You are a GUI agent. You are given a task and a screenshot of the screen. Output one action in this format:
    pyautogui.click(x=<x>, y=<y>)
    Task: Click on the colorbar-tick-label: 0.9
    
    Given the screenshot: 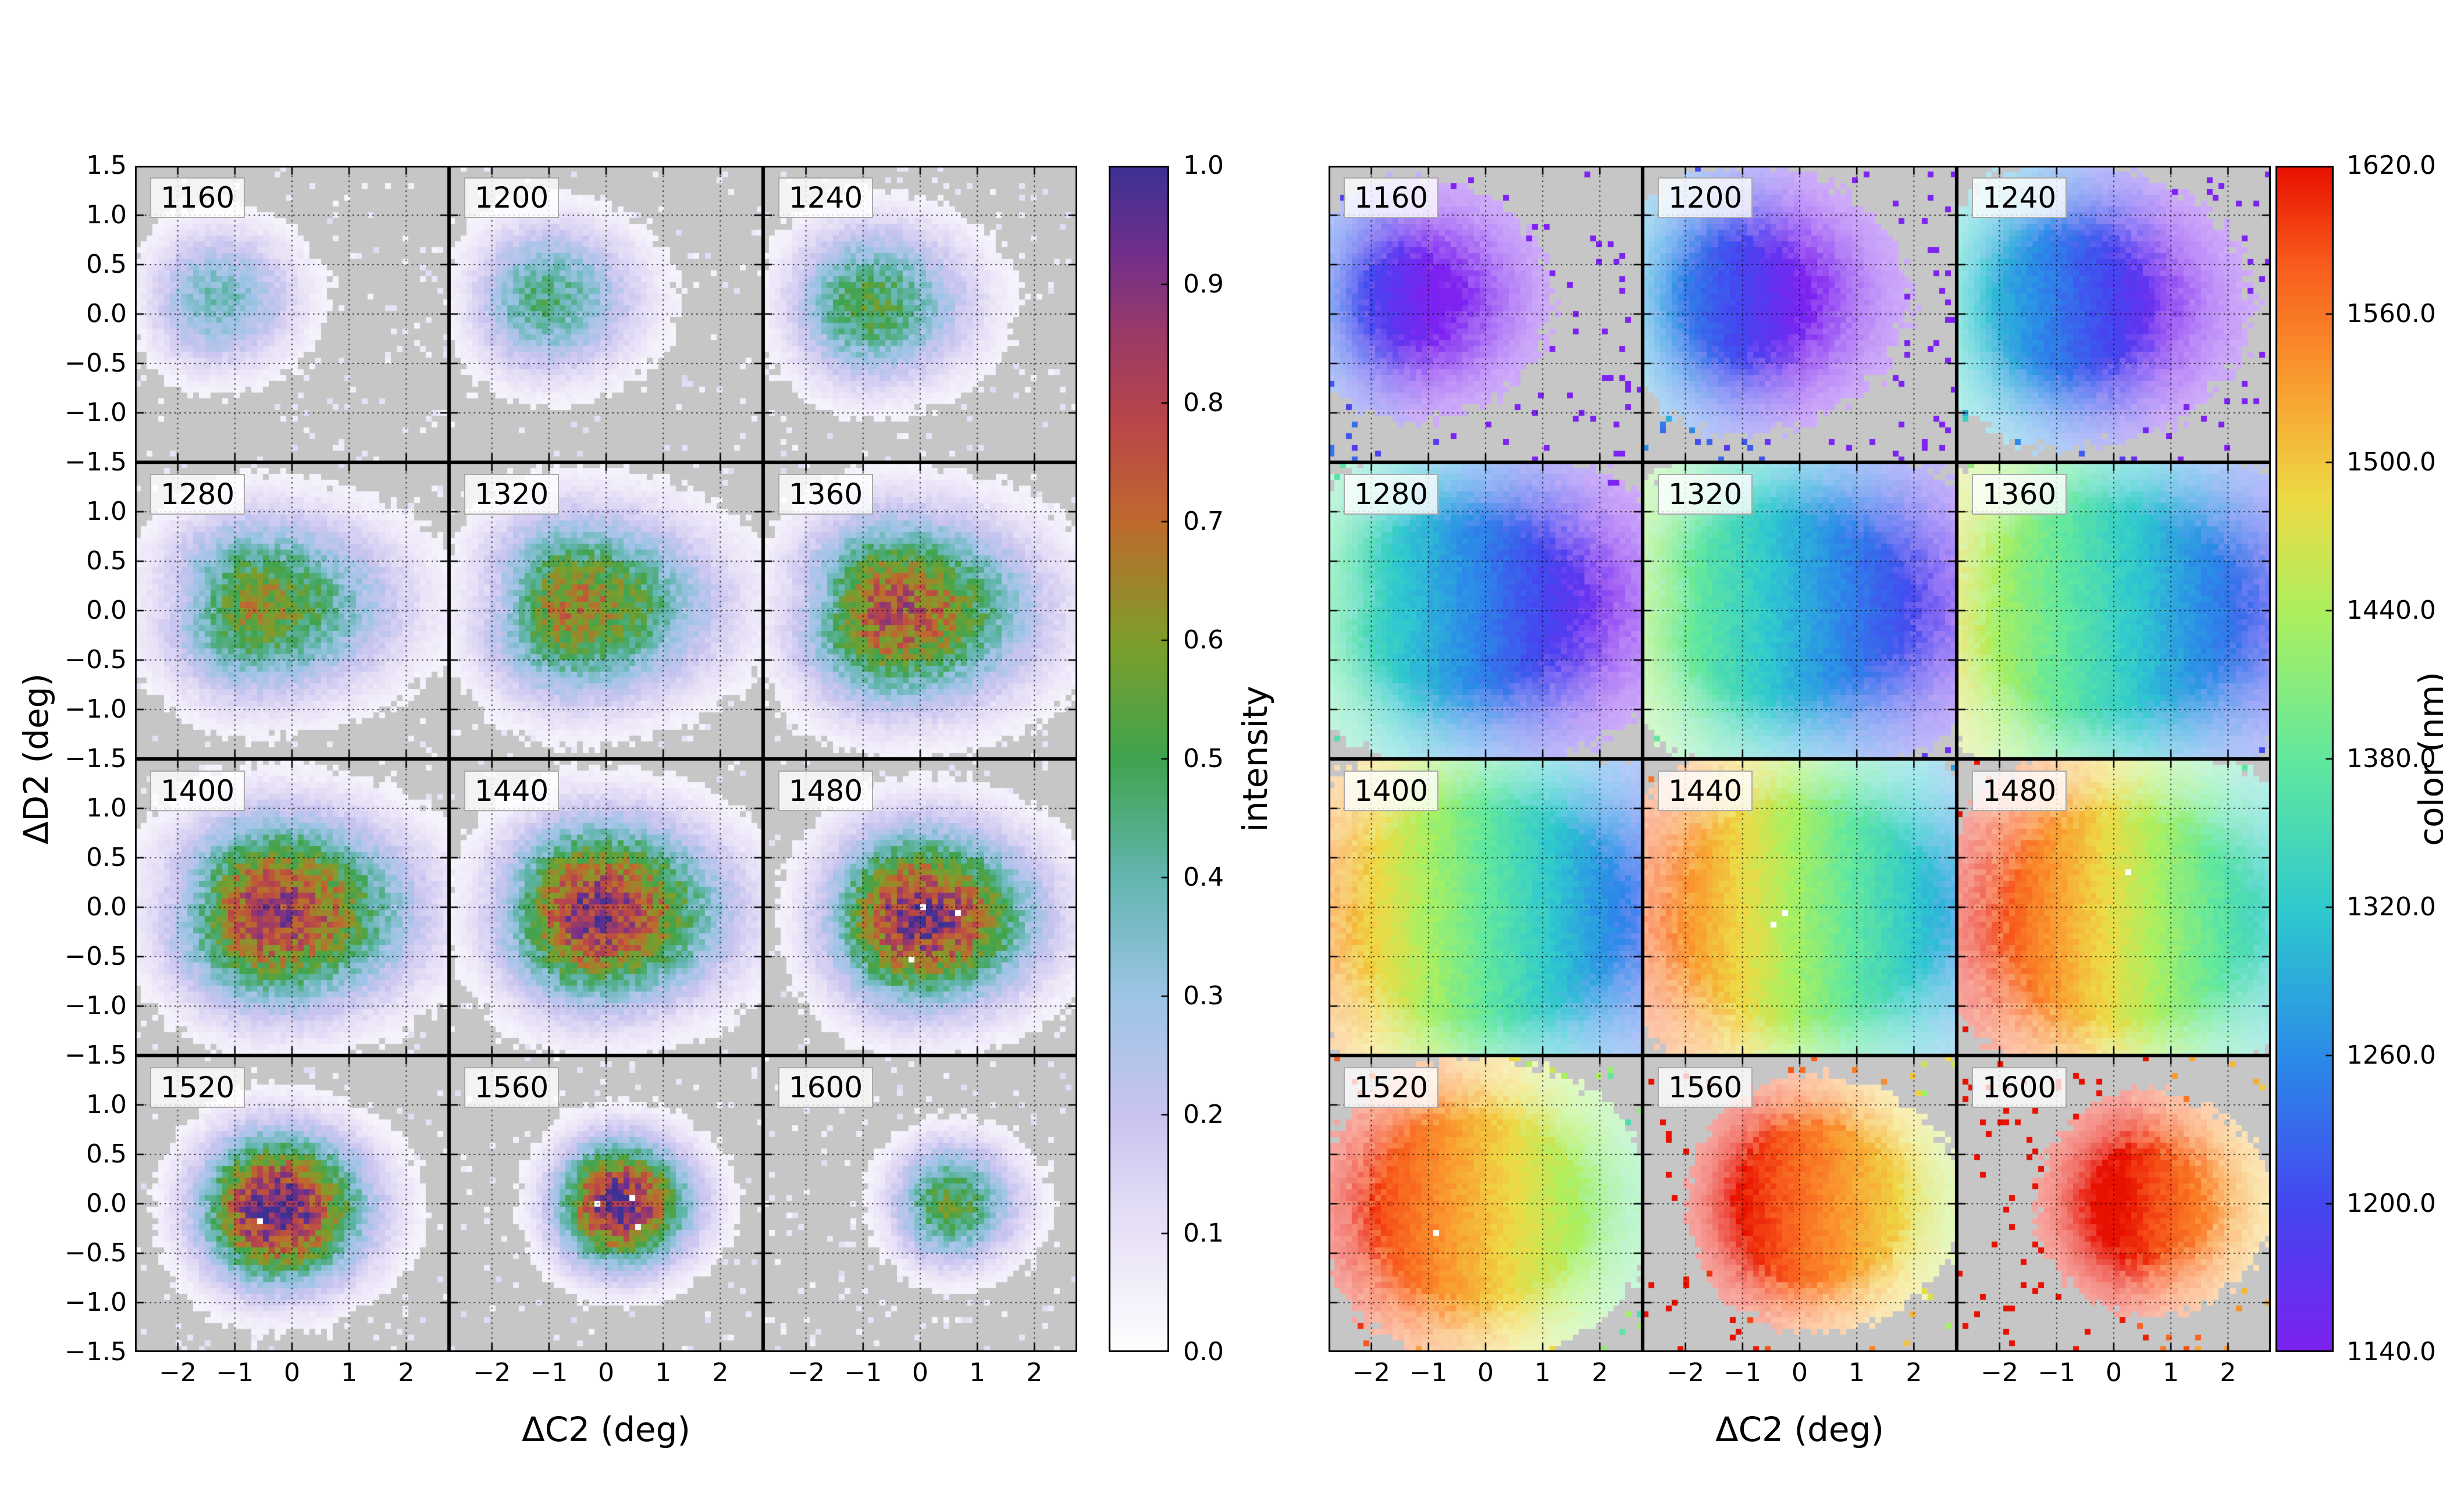 What is the action you would take?
    pyautogui.click(x=1203, y=284)
    